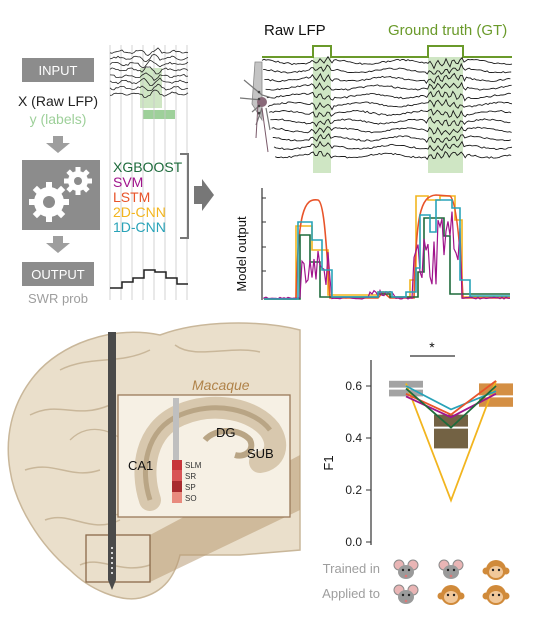 Image resolution: width=547 pixels, height=625 pixels. I want to click on layer-so, so click(177, 497).